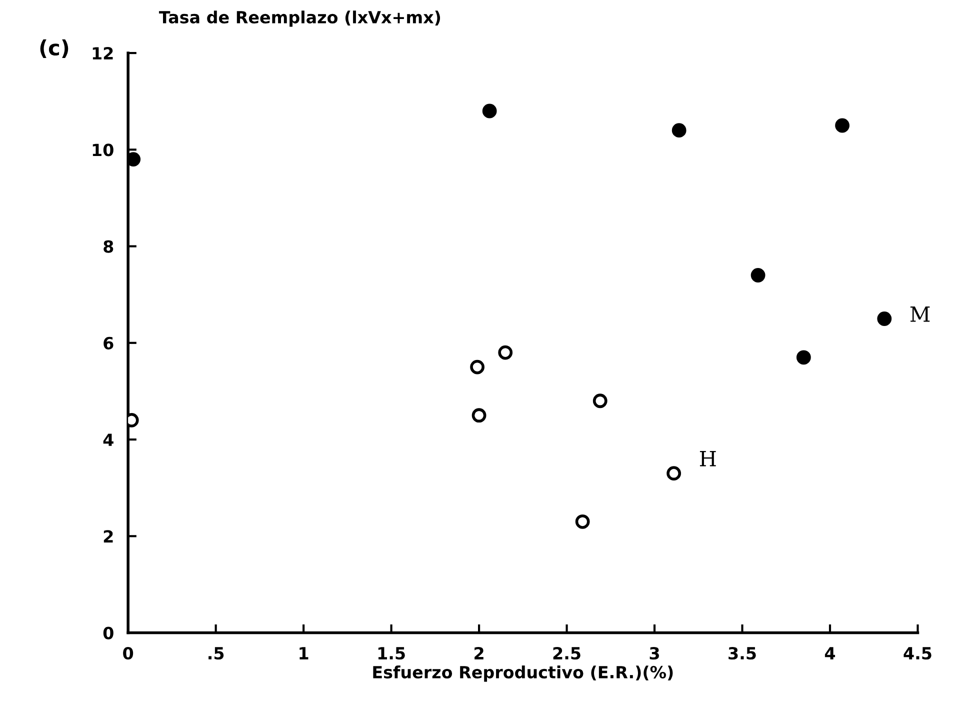  Describe the element at coordinates (108, 536) in the screenshot. I see `y-tick-label: 2` at that location.